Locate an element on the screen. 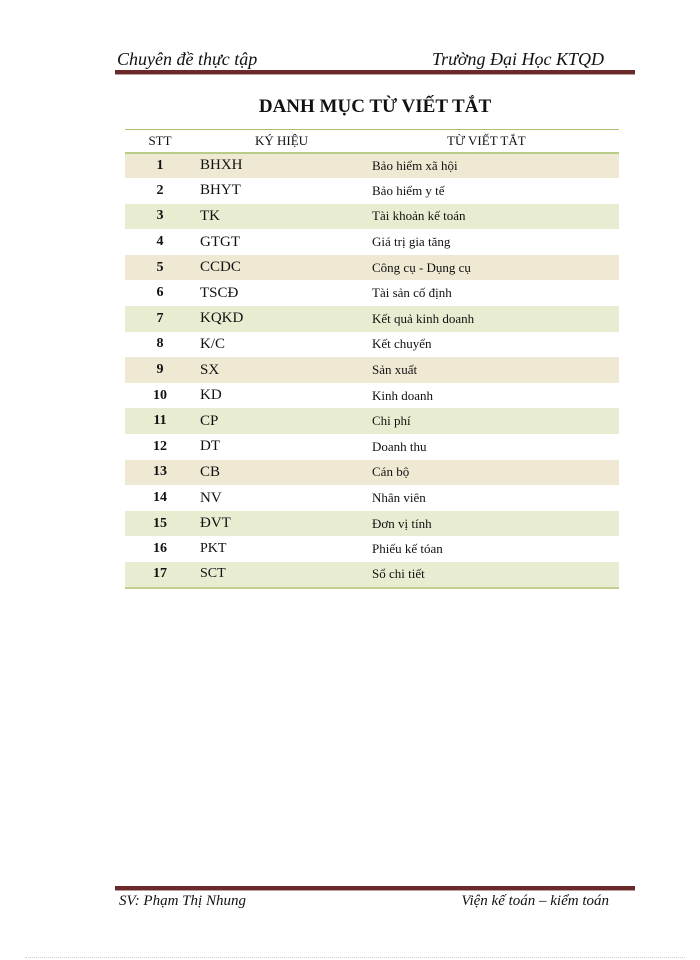  table-row: 15 ĐVT Đơn vị tính is located at coordinates (372, 523).